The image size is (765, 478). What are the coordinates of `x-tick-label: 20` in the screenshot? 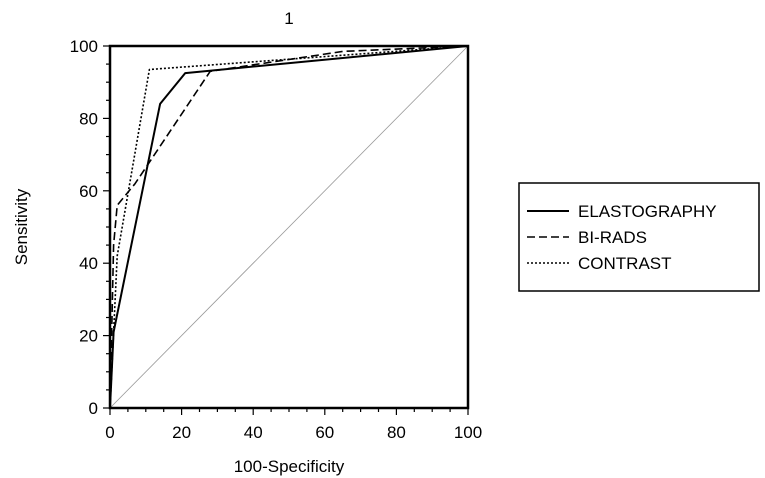 It's located at (181, 432).